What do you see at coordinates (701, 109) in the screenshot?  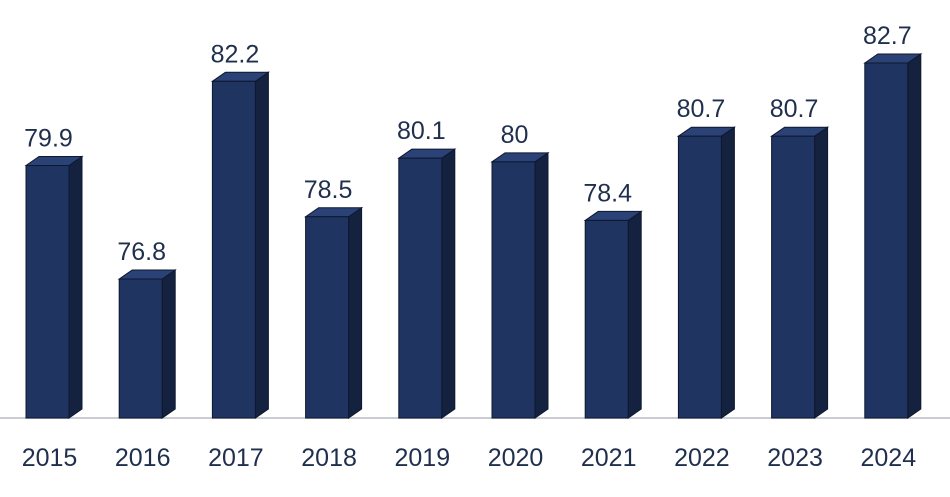 I see `value-label-2022: 80.7` at bounding box center [701, 109].